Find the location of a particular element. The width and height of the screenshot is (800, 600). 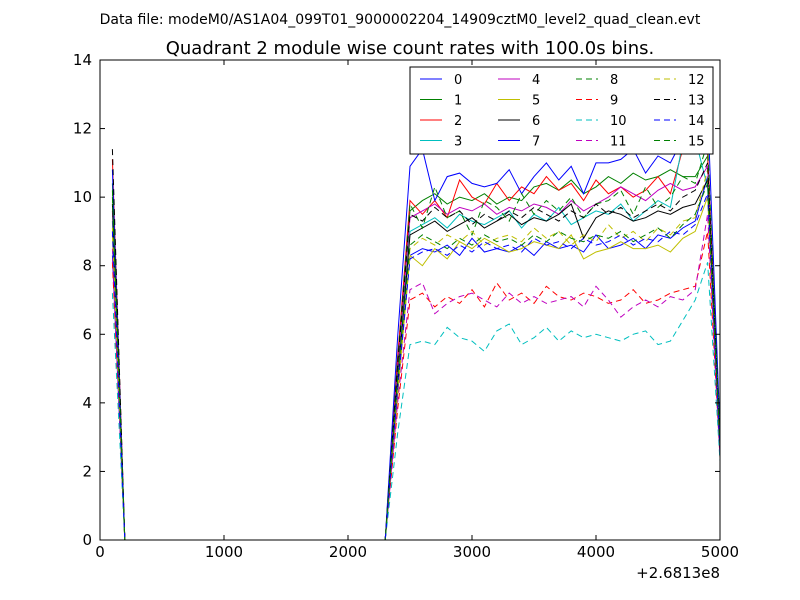

x-tick-label: 2000 is located at coordinates (348, 552).